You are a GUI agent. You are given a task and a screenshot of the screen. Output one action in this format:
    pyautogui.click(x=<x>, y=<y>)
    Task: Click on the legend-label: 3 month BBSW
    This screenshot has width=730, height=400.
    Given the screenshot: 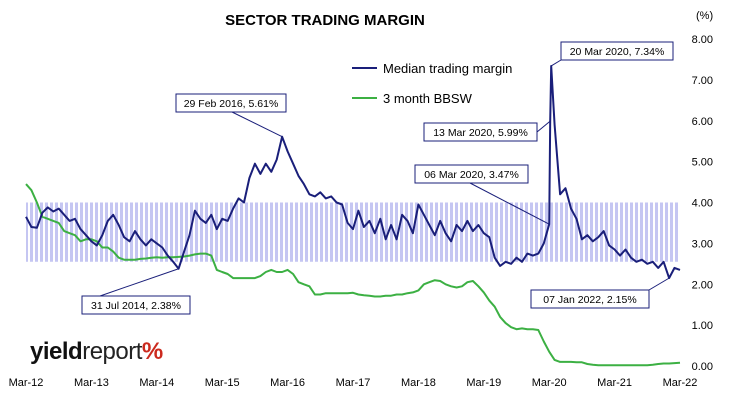 What is the action you would take?
    pyautogui.click(x=428, y=98)
    